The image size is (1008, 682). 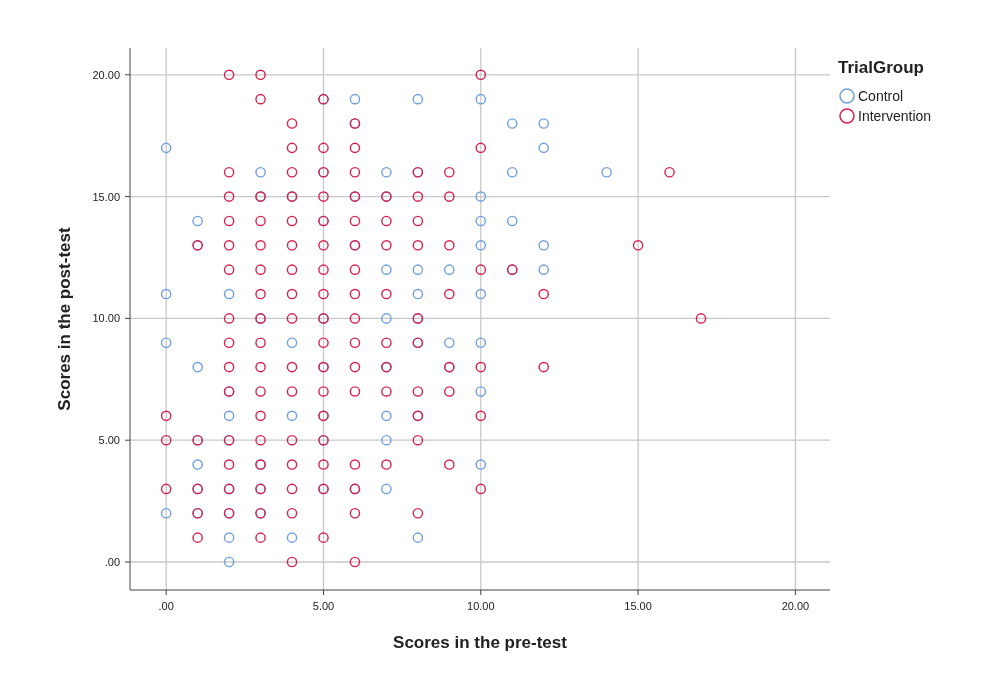 I want to click on y-tick-label: 20.00, so click(x=106, y=74).